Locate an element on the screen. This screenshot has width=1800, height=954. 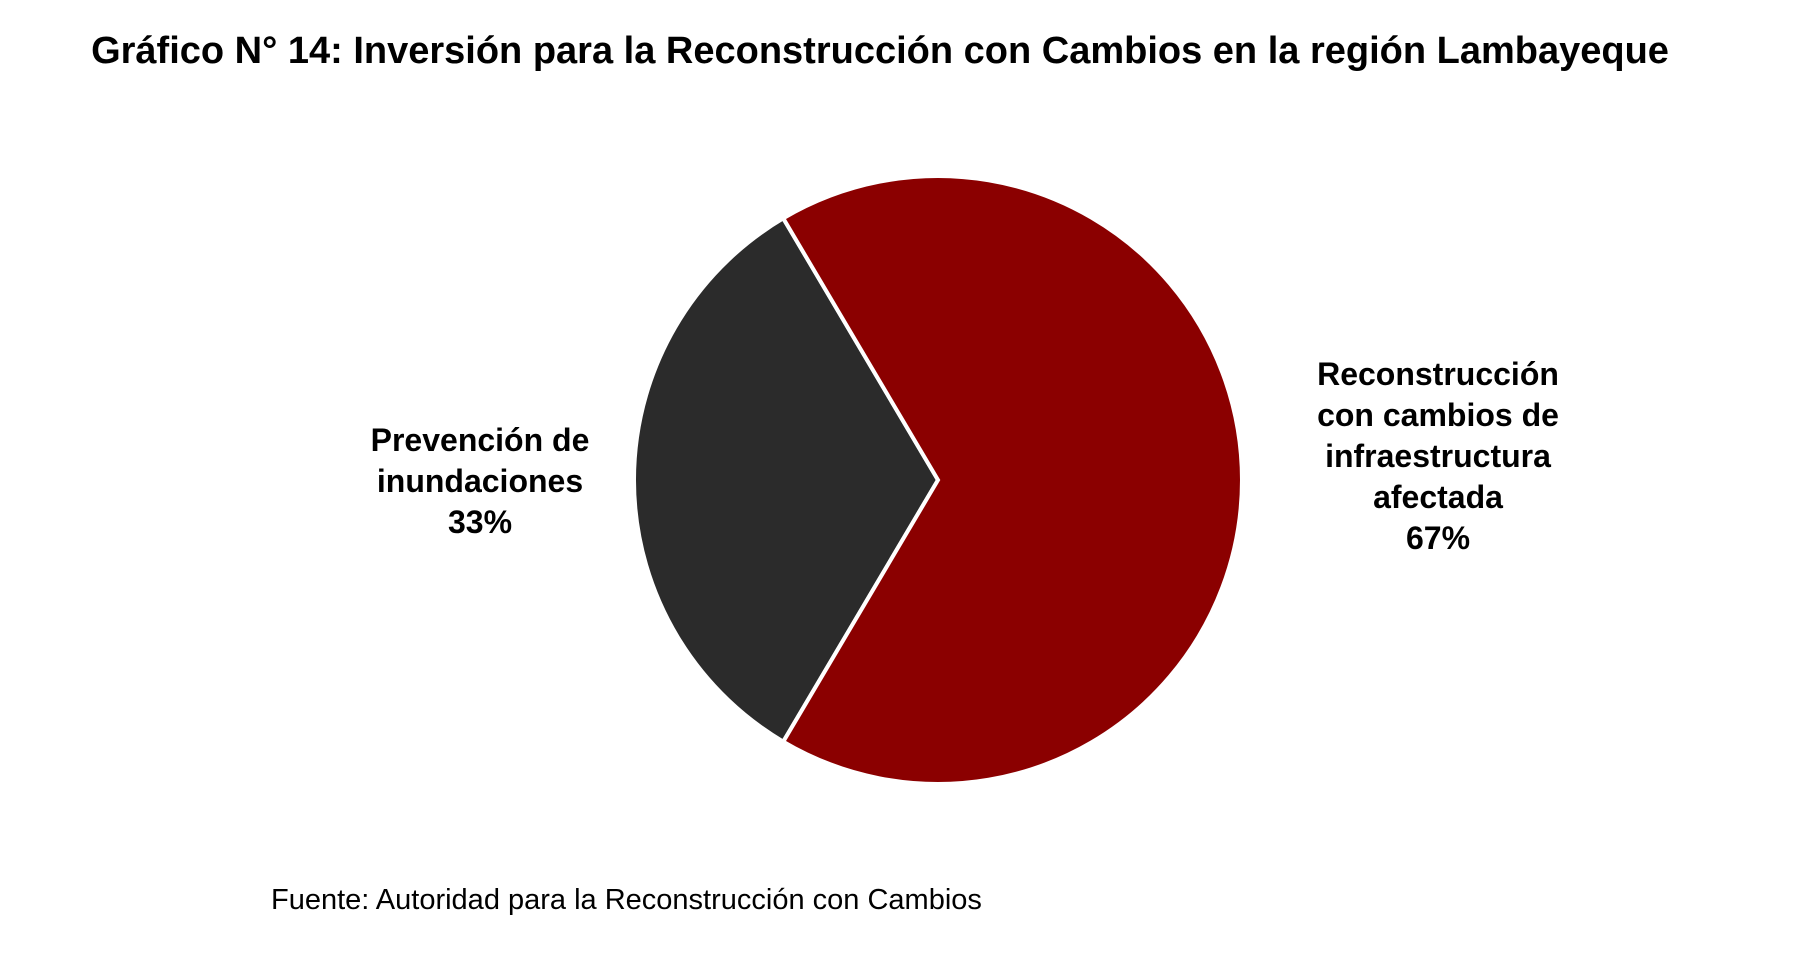
slice-label-line: infraestructura is located at coordinates (1438, 456).